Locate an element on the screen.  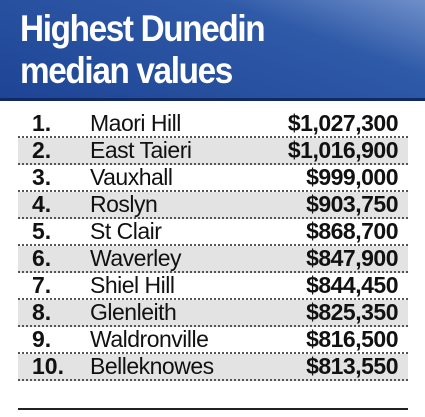
title-line: median values is located at coordinates (126, 70).